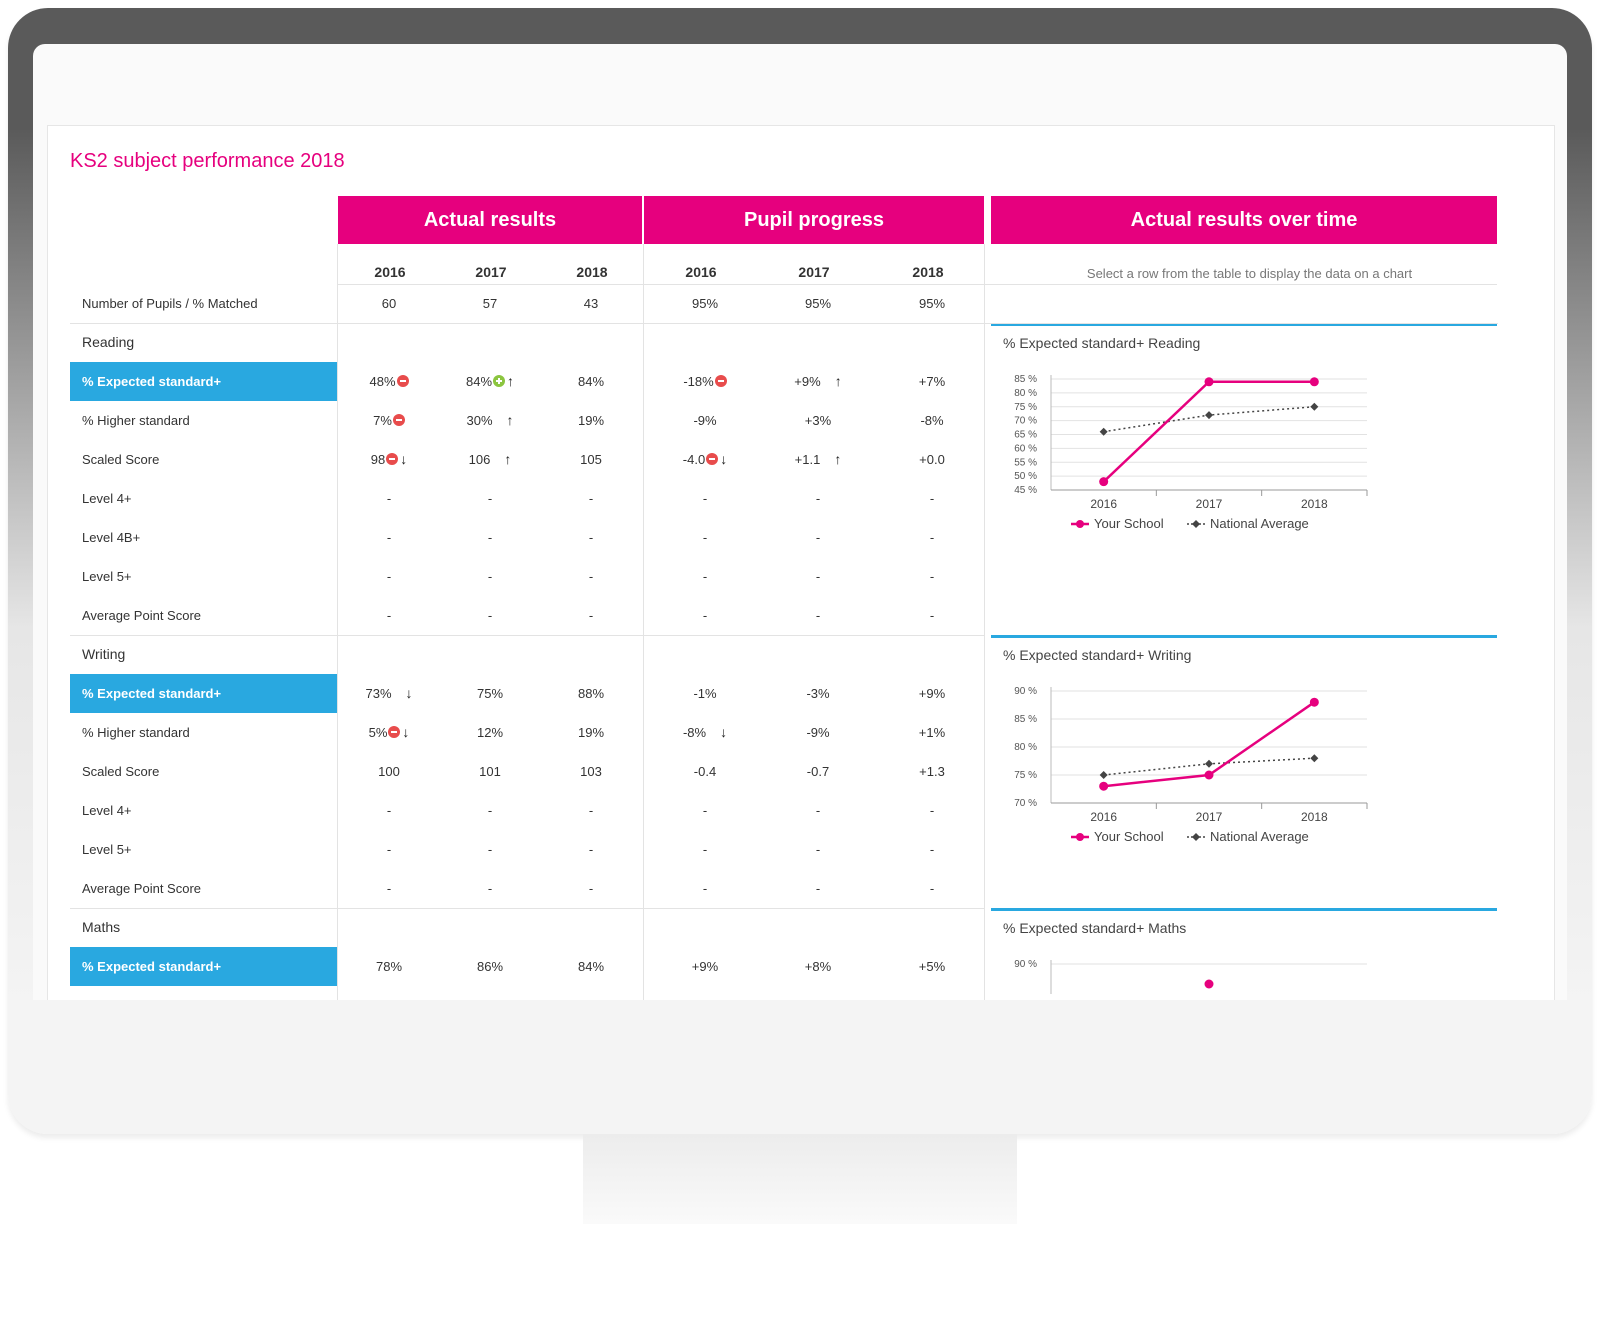 This screenshot has width=1600, height=1317. Describe the element at coordinates (1025, 421) in the screenshot. I see `y-tick-label: 70 %` at that location.